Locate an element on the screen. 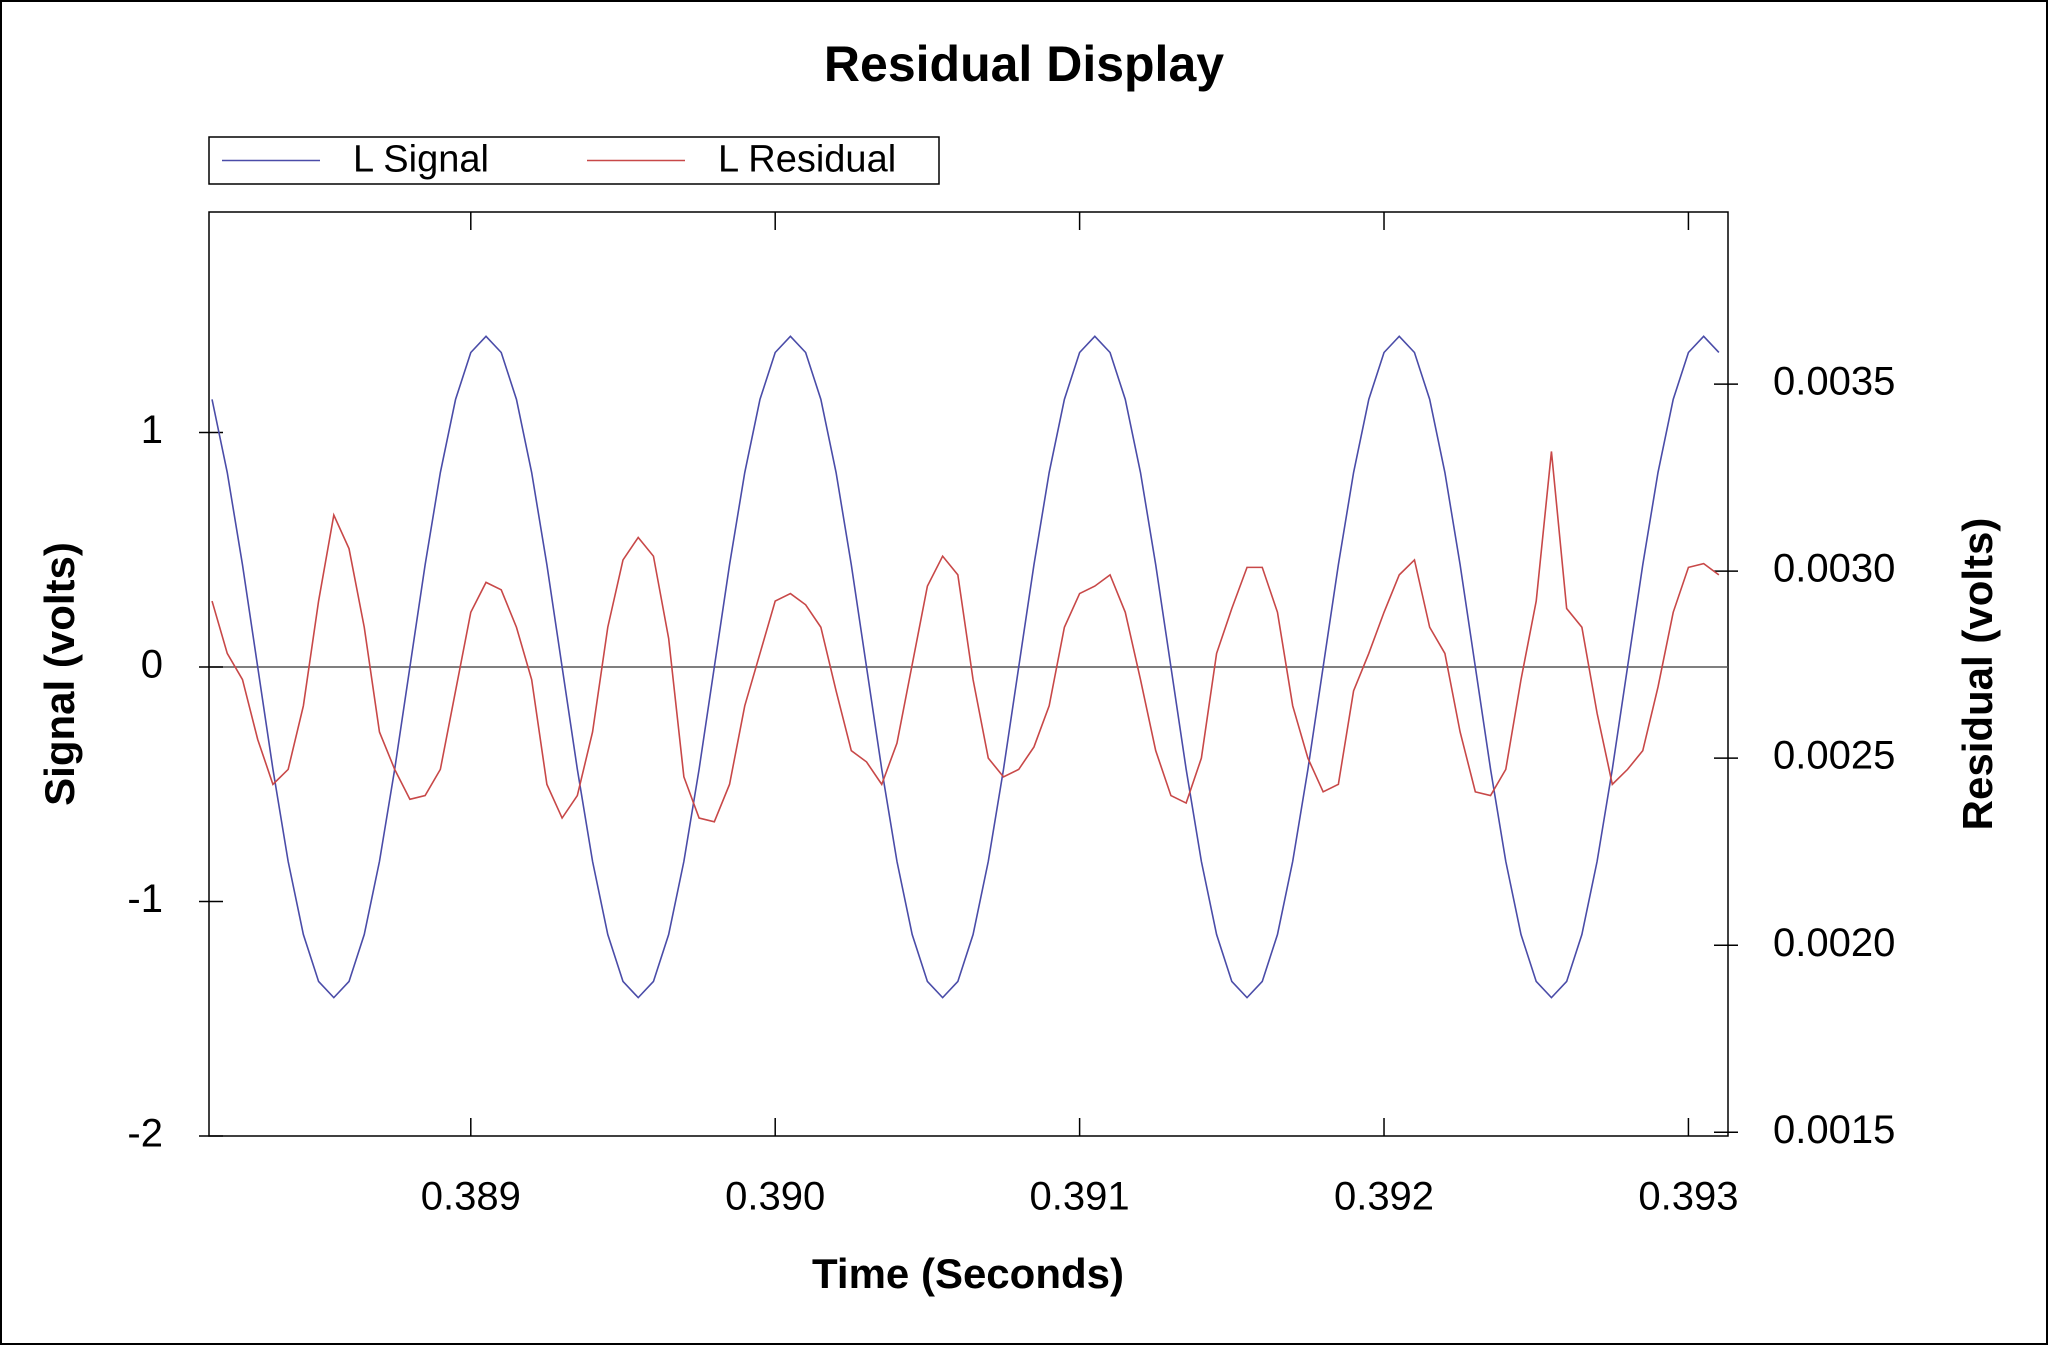 The height and width of the screenshot is (1345, 2048). legend-label: L Residual is located at coordinates (807, 160).